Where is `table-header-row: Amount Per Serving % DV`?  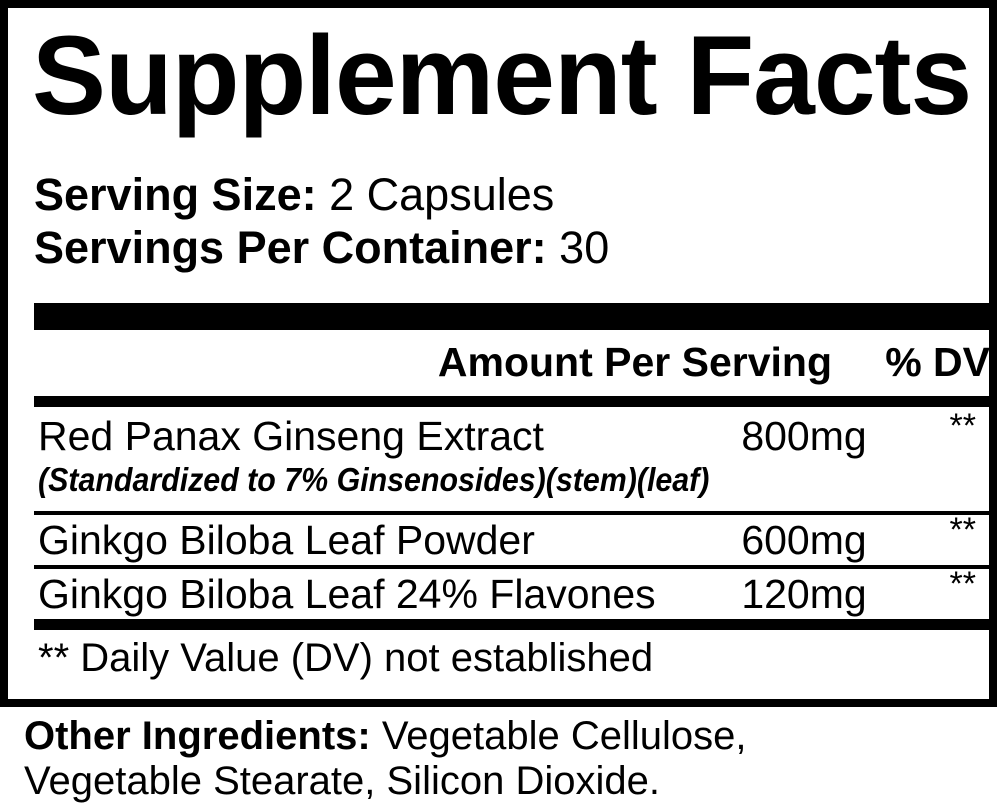
table-header-row: Amount Per Serving % DV is located at coordinates (512, 364).